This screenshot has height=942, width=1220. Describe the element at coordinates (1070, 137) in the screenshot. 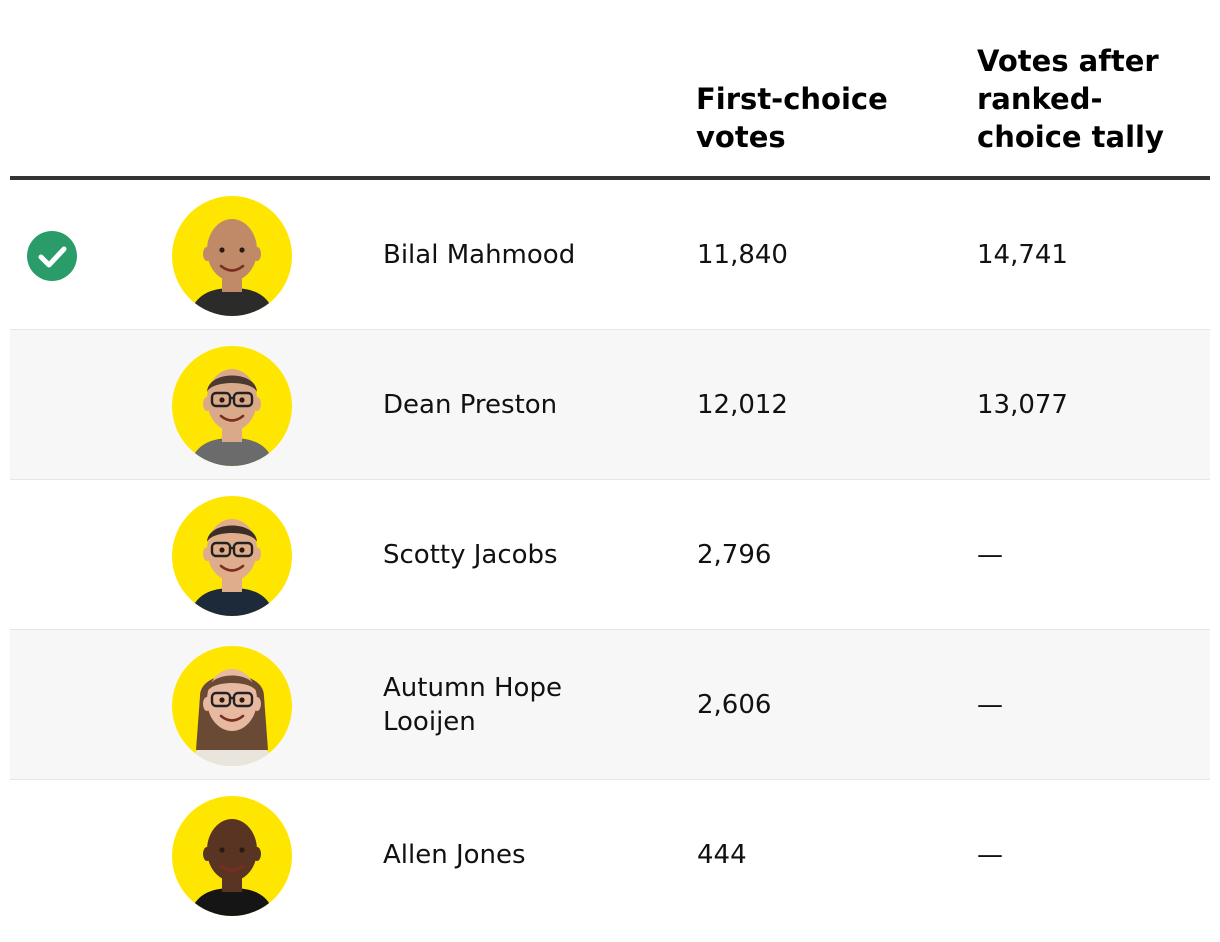

I see `header-line: choice tally` at that location.